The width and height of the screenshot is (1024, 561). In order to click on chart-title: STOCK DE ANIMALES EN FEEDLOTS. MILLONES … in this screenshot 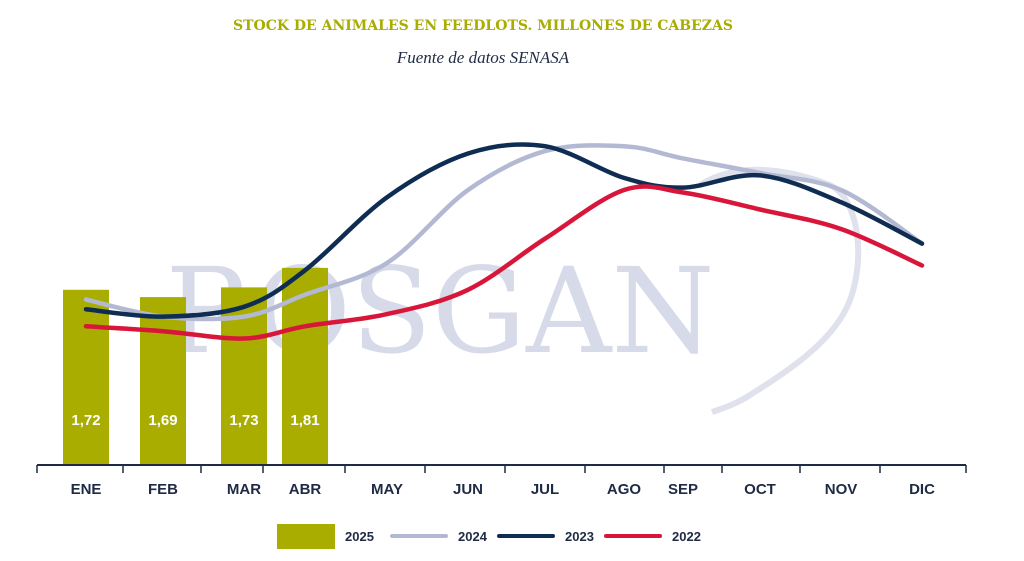, I will do `click(482, 26)`.